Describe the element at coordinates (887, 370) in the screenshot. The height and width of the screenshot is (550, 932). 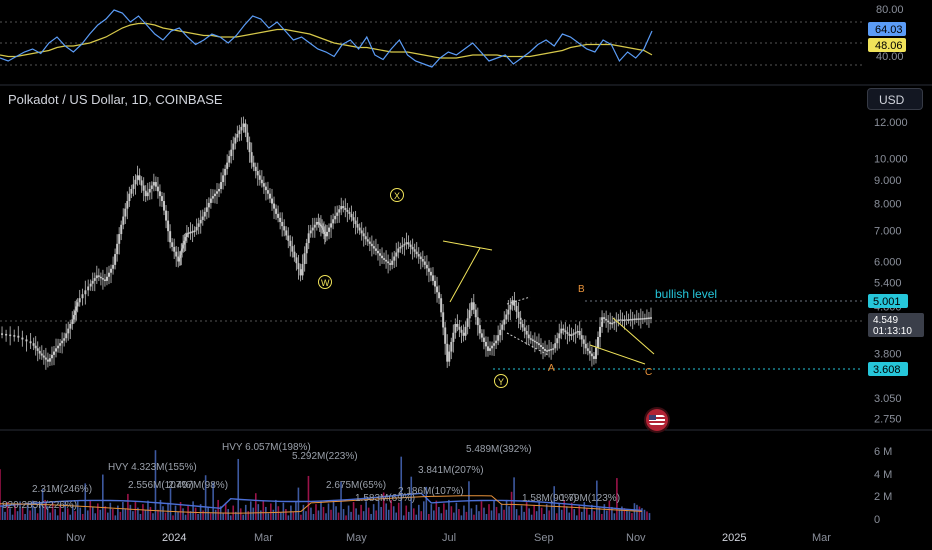
I see `support-level-value: 3.608` at that location.